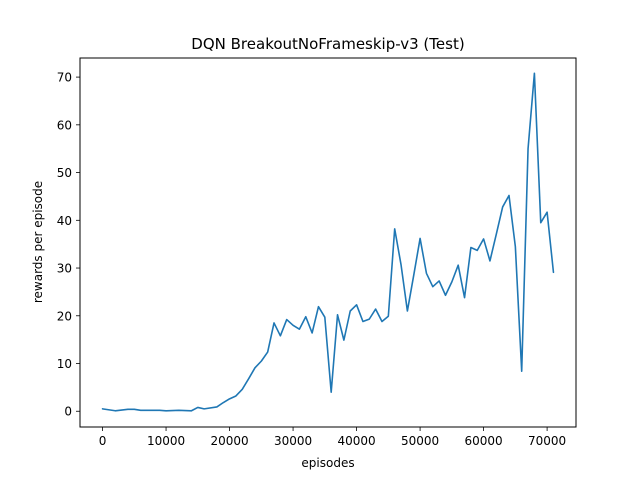 The height and width of the screenshot is (480, 640). Describe the element at coordinates (68, 412) in the screenshot. I see `y-tick-label: 0` at that location.